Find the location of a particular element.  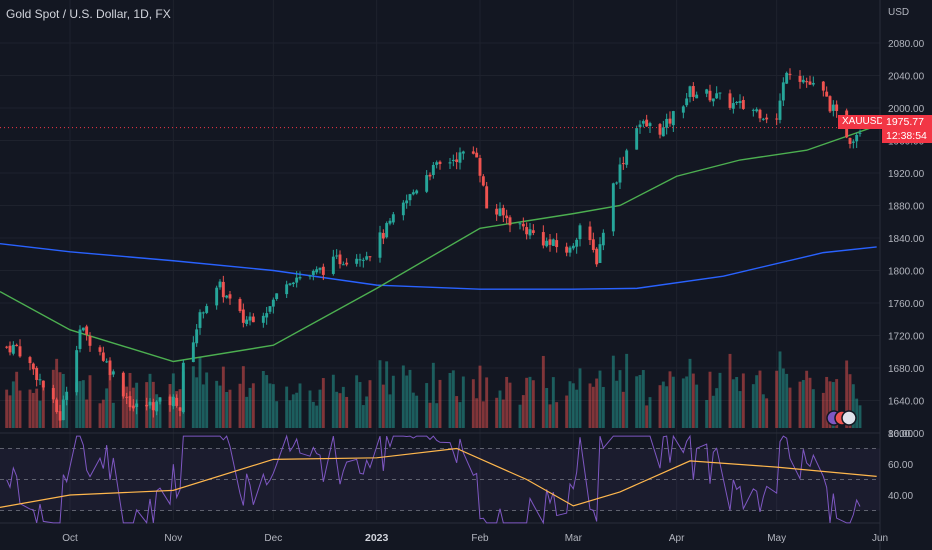

symbol-icons is located at coordinates (841, 418).